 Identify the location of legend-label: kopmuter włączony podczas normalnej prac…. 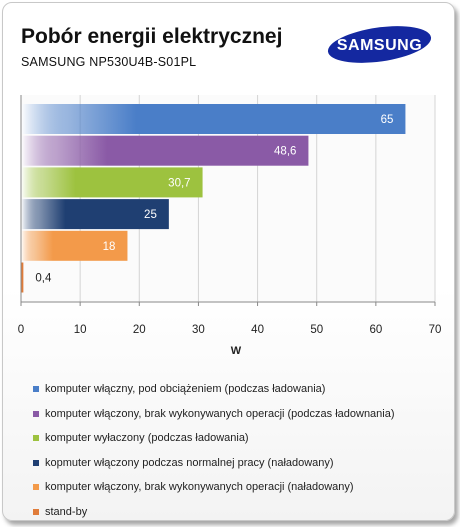
(189, 462).